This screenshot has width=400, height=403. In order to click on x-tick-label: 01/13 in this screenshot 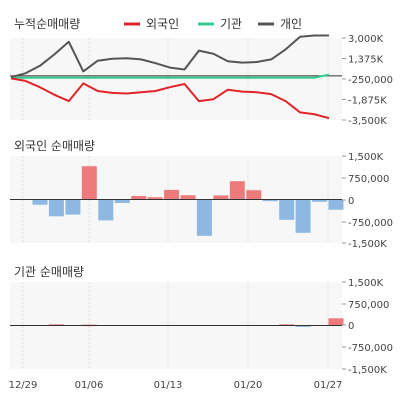, I will do `click(168, 385)`.